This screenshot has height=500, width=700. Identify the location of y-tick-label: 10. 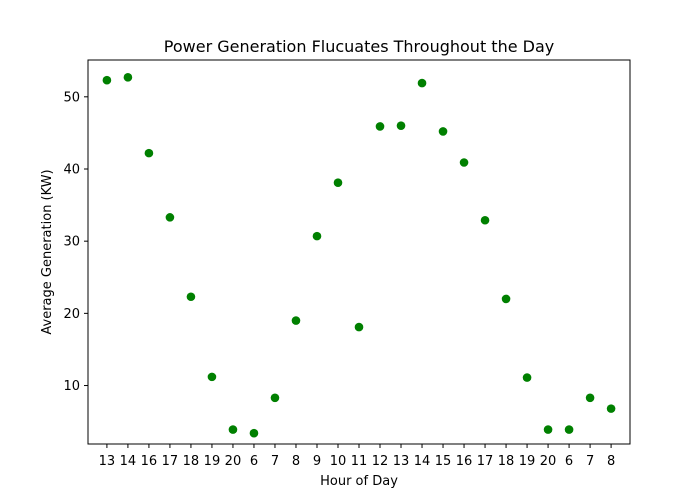
(71, 386).